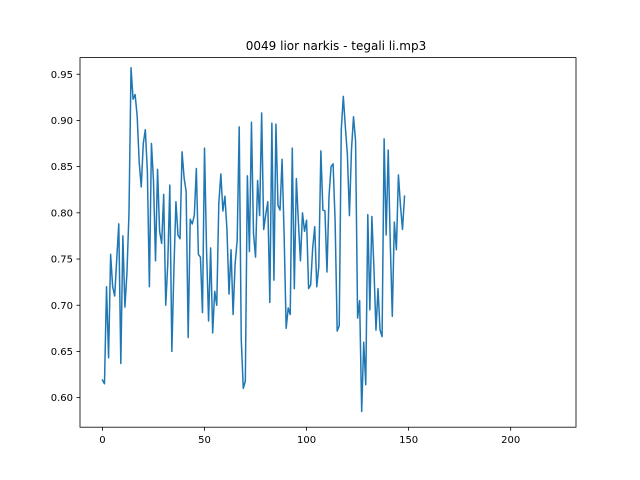 The height and width of the screenshot is (480, 640). What do you see at coordinates (102, 440) in the screenshot?
I see `x-tick-label: 0` at bounding box center [102, 440].